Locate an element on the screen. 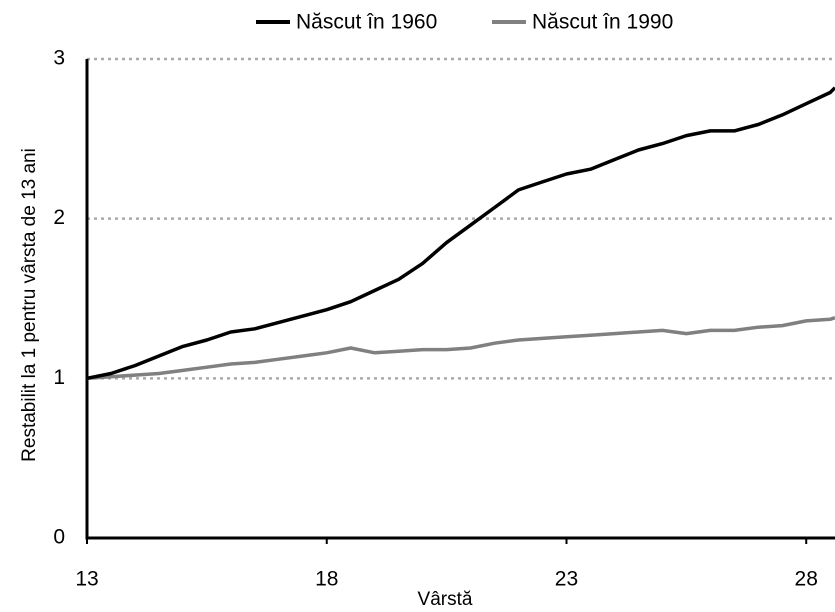 The image size is (835, 612). x-tick-label: 18 is located at coordinates (326, 579).